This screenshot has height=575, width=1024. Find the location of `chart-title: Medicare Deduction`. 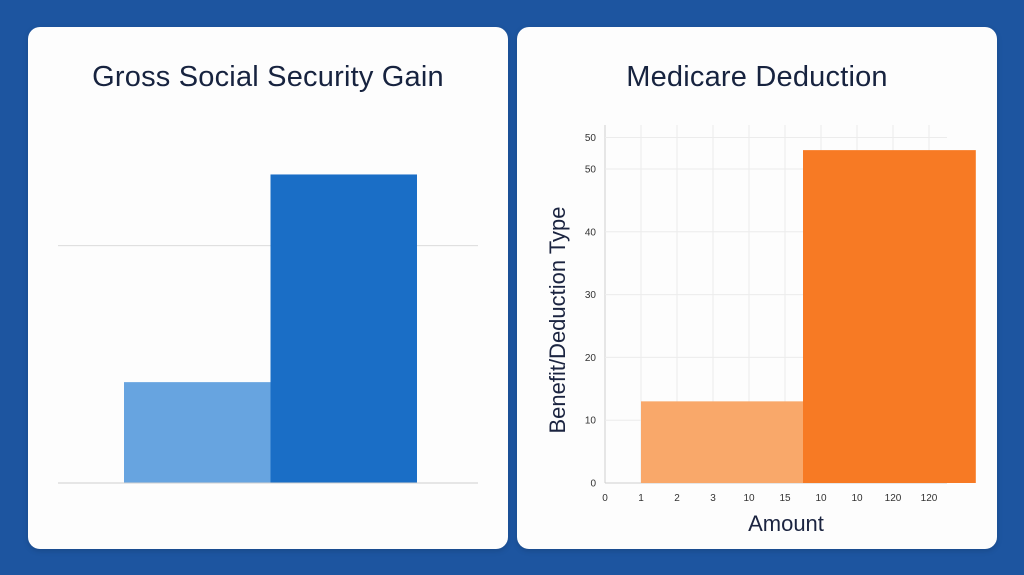

chart-title: Medicare Deduction is located at coordinates (757, 77).